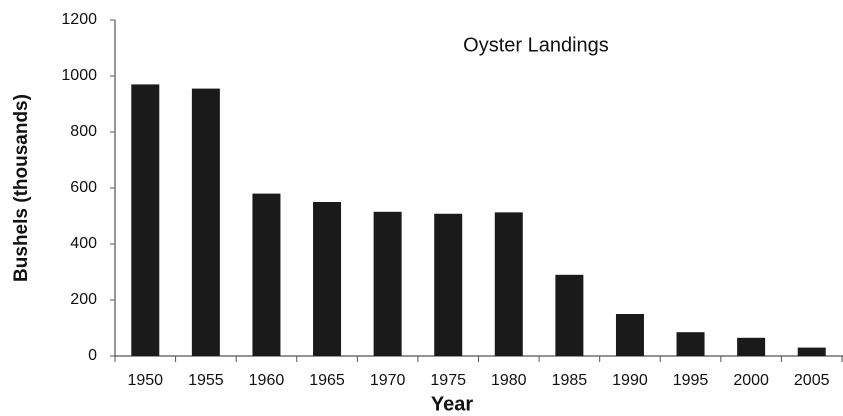  What do you see at coordinates (630, 380) in the screenshot?
I see `x-tick-label: 1990` at bounding box center [630, 380].